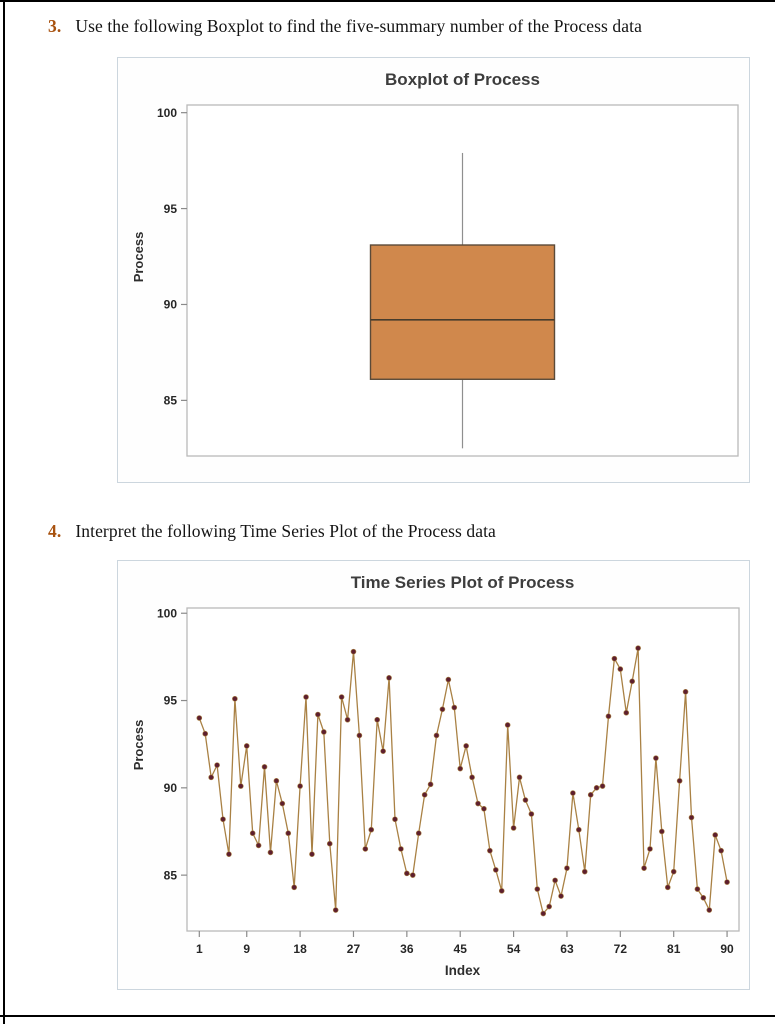 This screenshot has width=775, height=1024. Describe the element at coordinates (461, 949) in the screenshot. I see `svg-text: 45` at that location.